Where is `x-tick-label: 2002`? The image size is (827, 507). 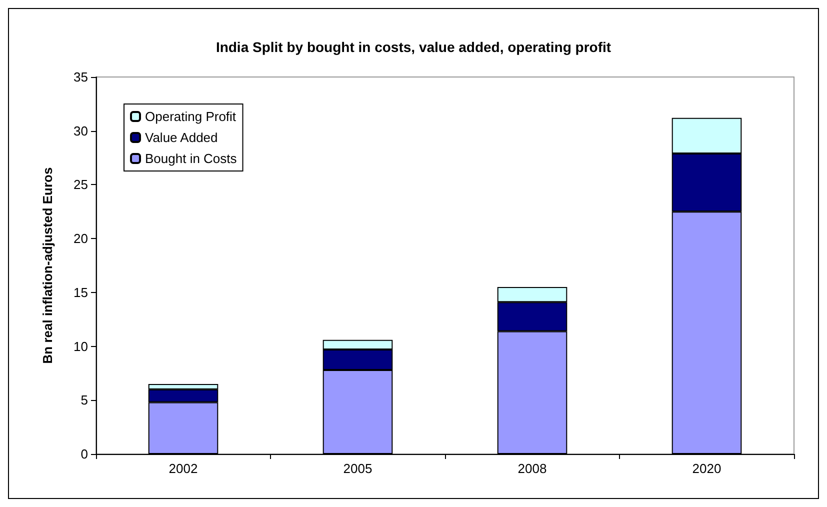 x-tick-label: 2002 is located at coordinates (183, 468).